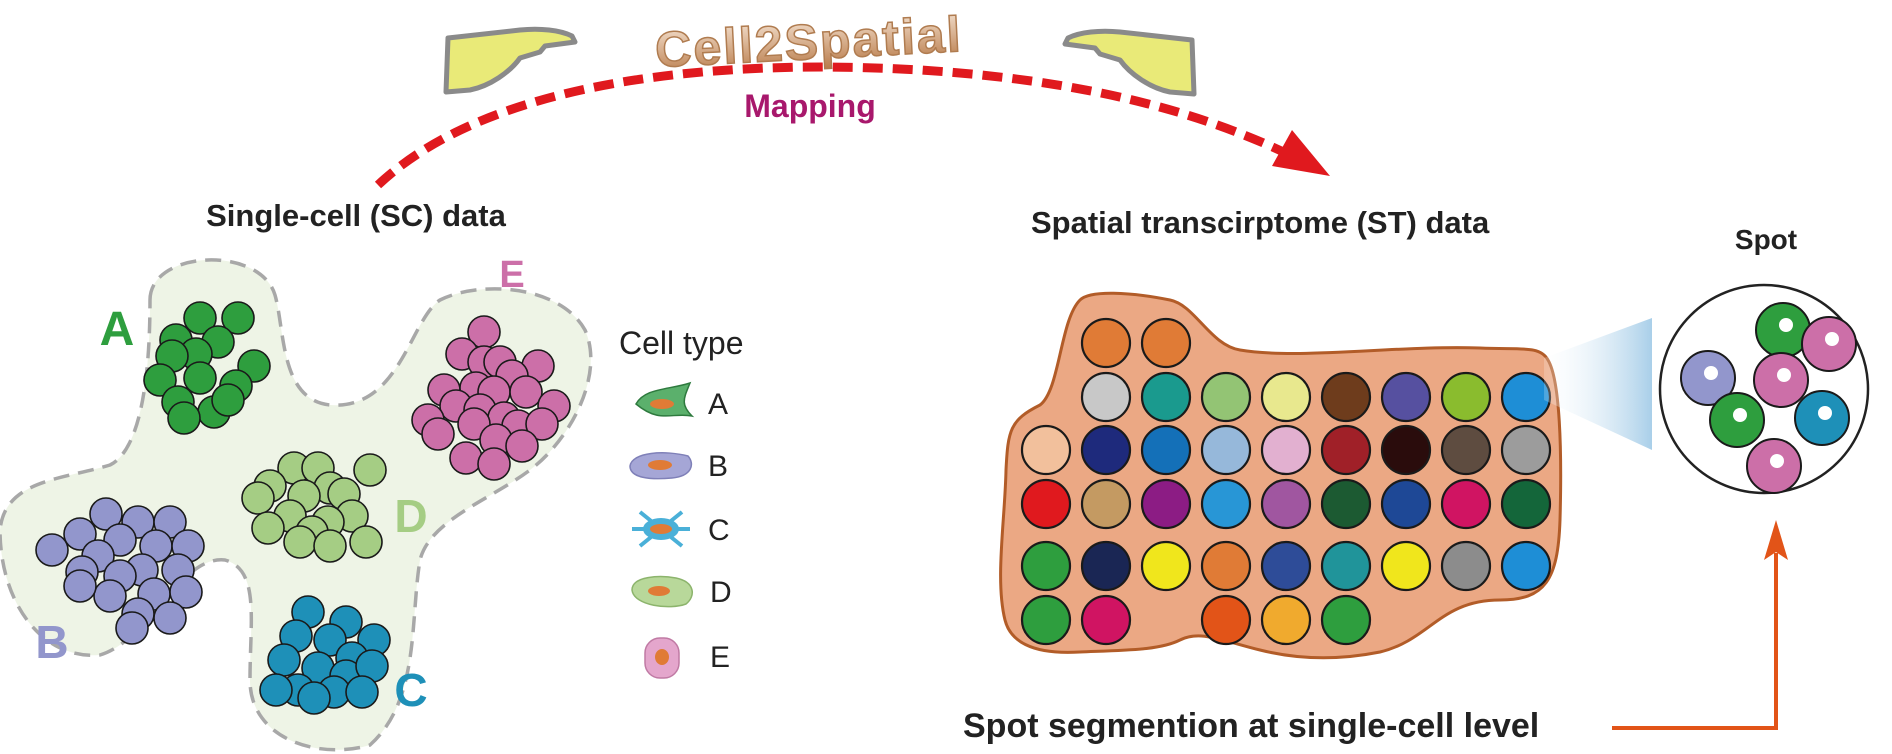  I want to click on segmentation-label: Spot segmention at single-cell level, so click(1251, 726).